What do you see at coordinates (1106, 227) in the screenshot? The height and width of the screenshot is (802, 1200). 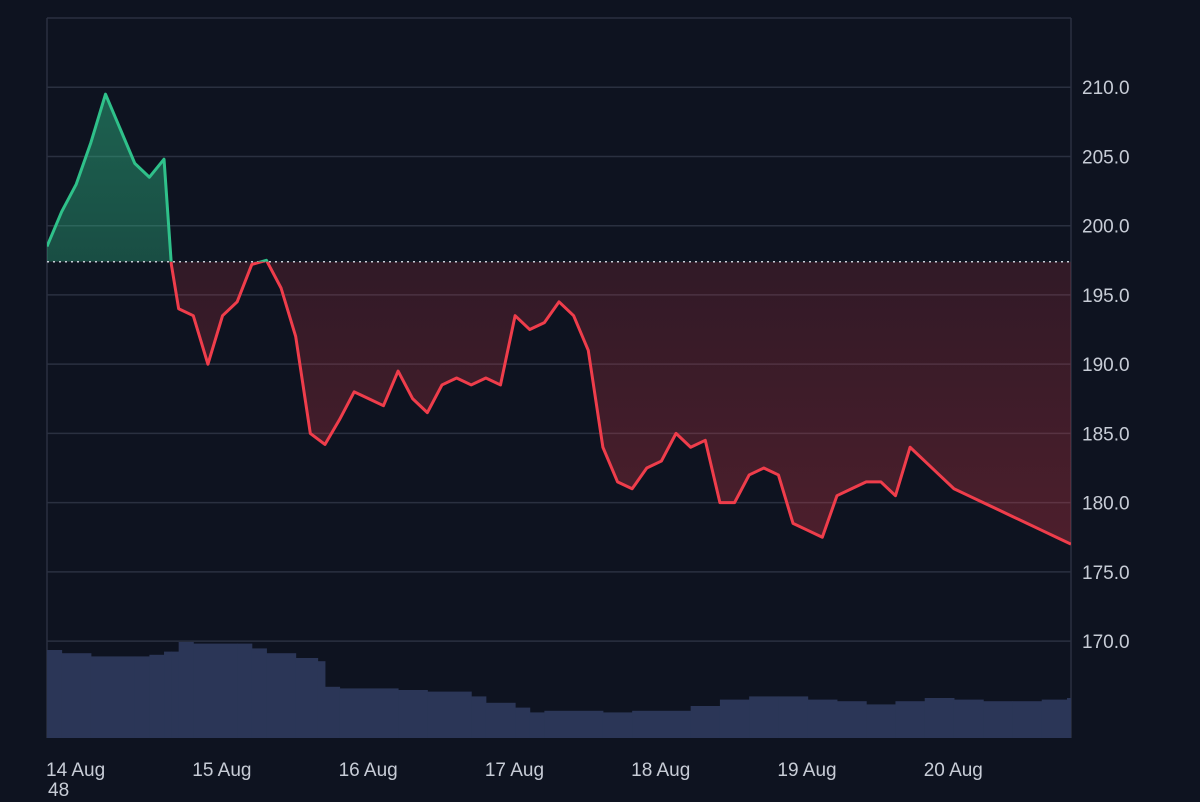 I see `y-tick-label: 200.0` at bounding box center [1106, 227].